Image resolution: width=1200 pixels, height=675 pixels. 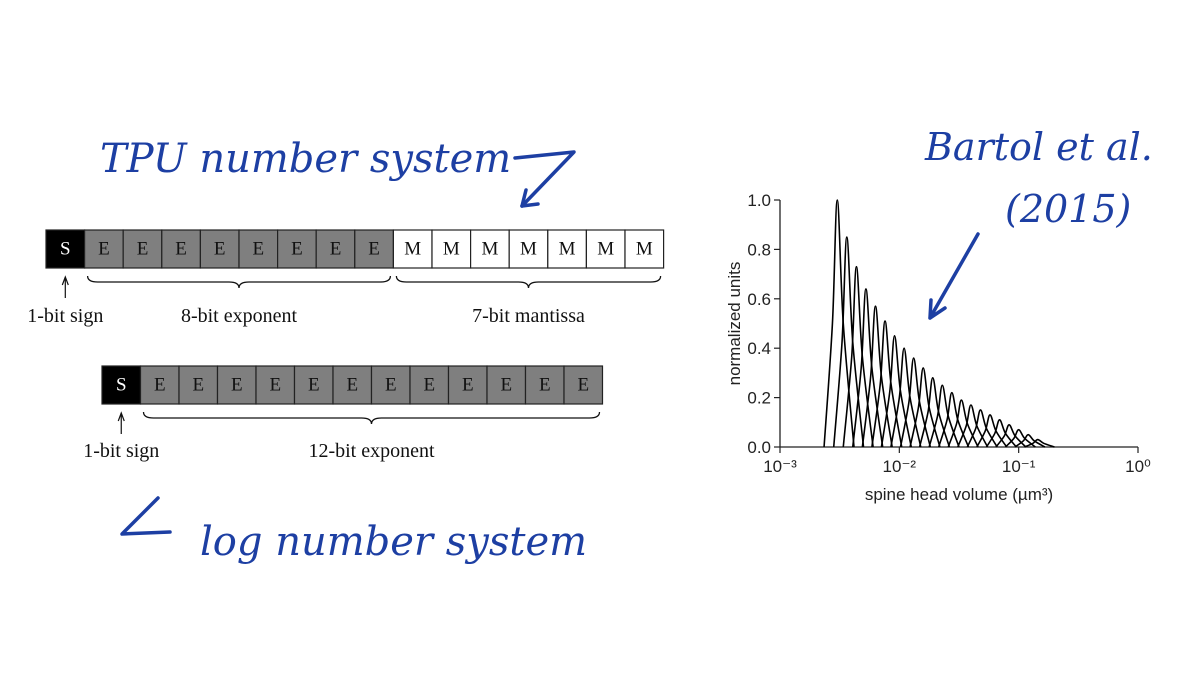 What do you see at coordinates (1019, 466) in the screenshot?
I see `x-tick-label: 10⁻¹` at bounding box center [1019, 466].